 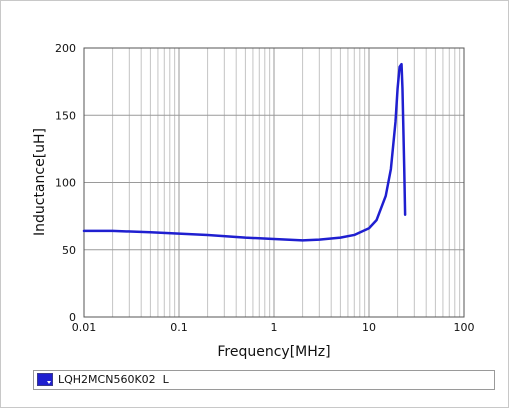 What do you see at coordinates (84, 327) in the screenshot?
I see `x-tick-label: 0.01` at bounding box center [84, 327].